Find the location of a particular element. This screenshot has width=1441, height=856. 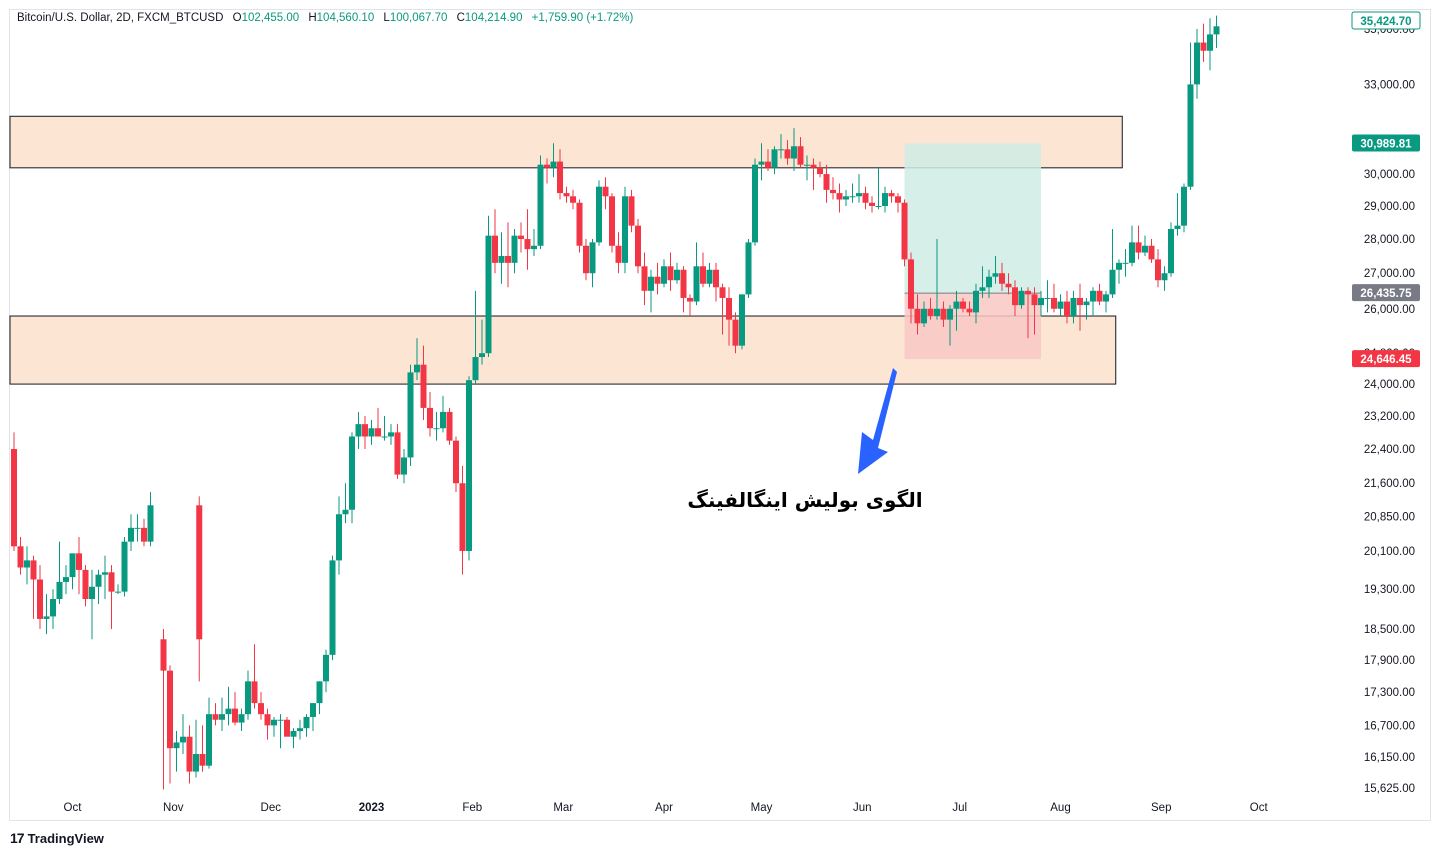

x-tick-label: Dec is located at coordinates (271, 808).